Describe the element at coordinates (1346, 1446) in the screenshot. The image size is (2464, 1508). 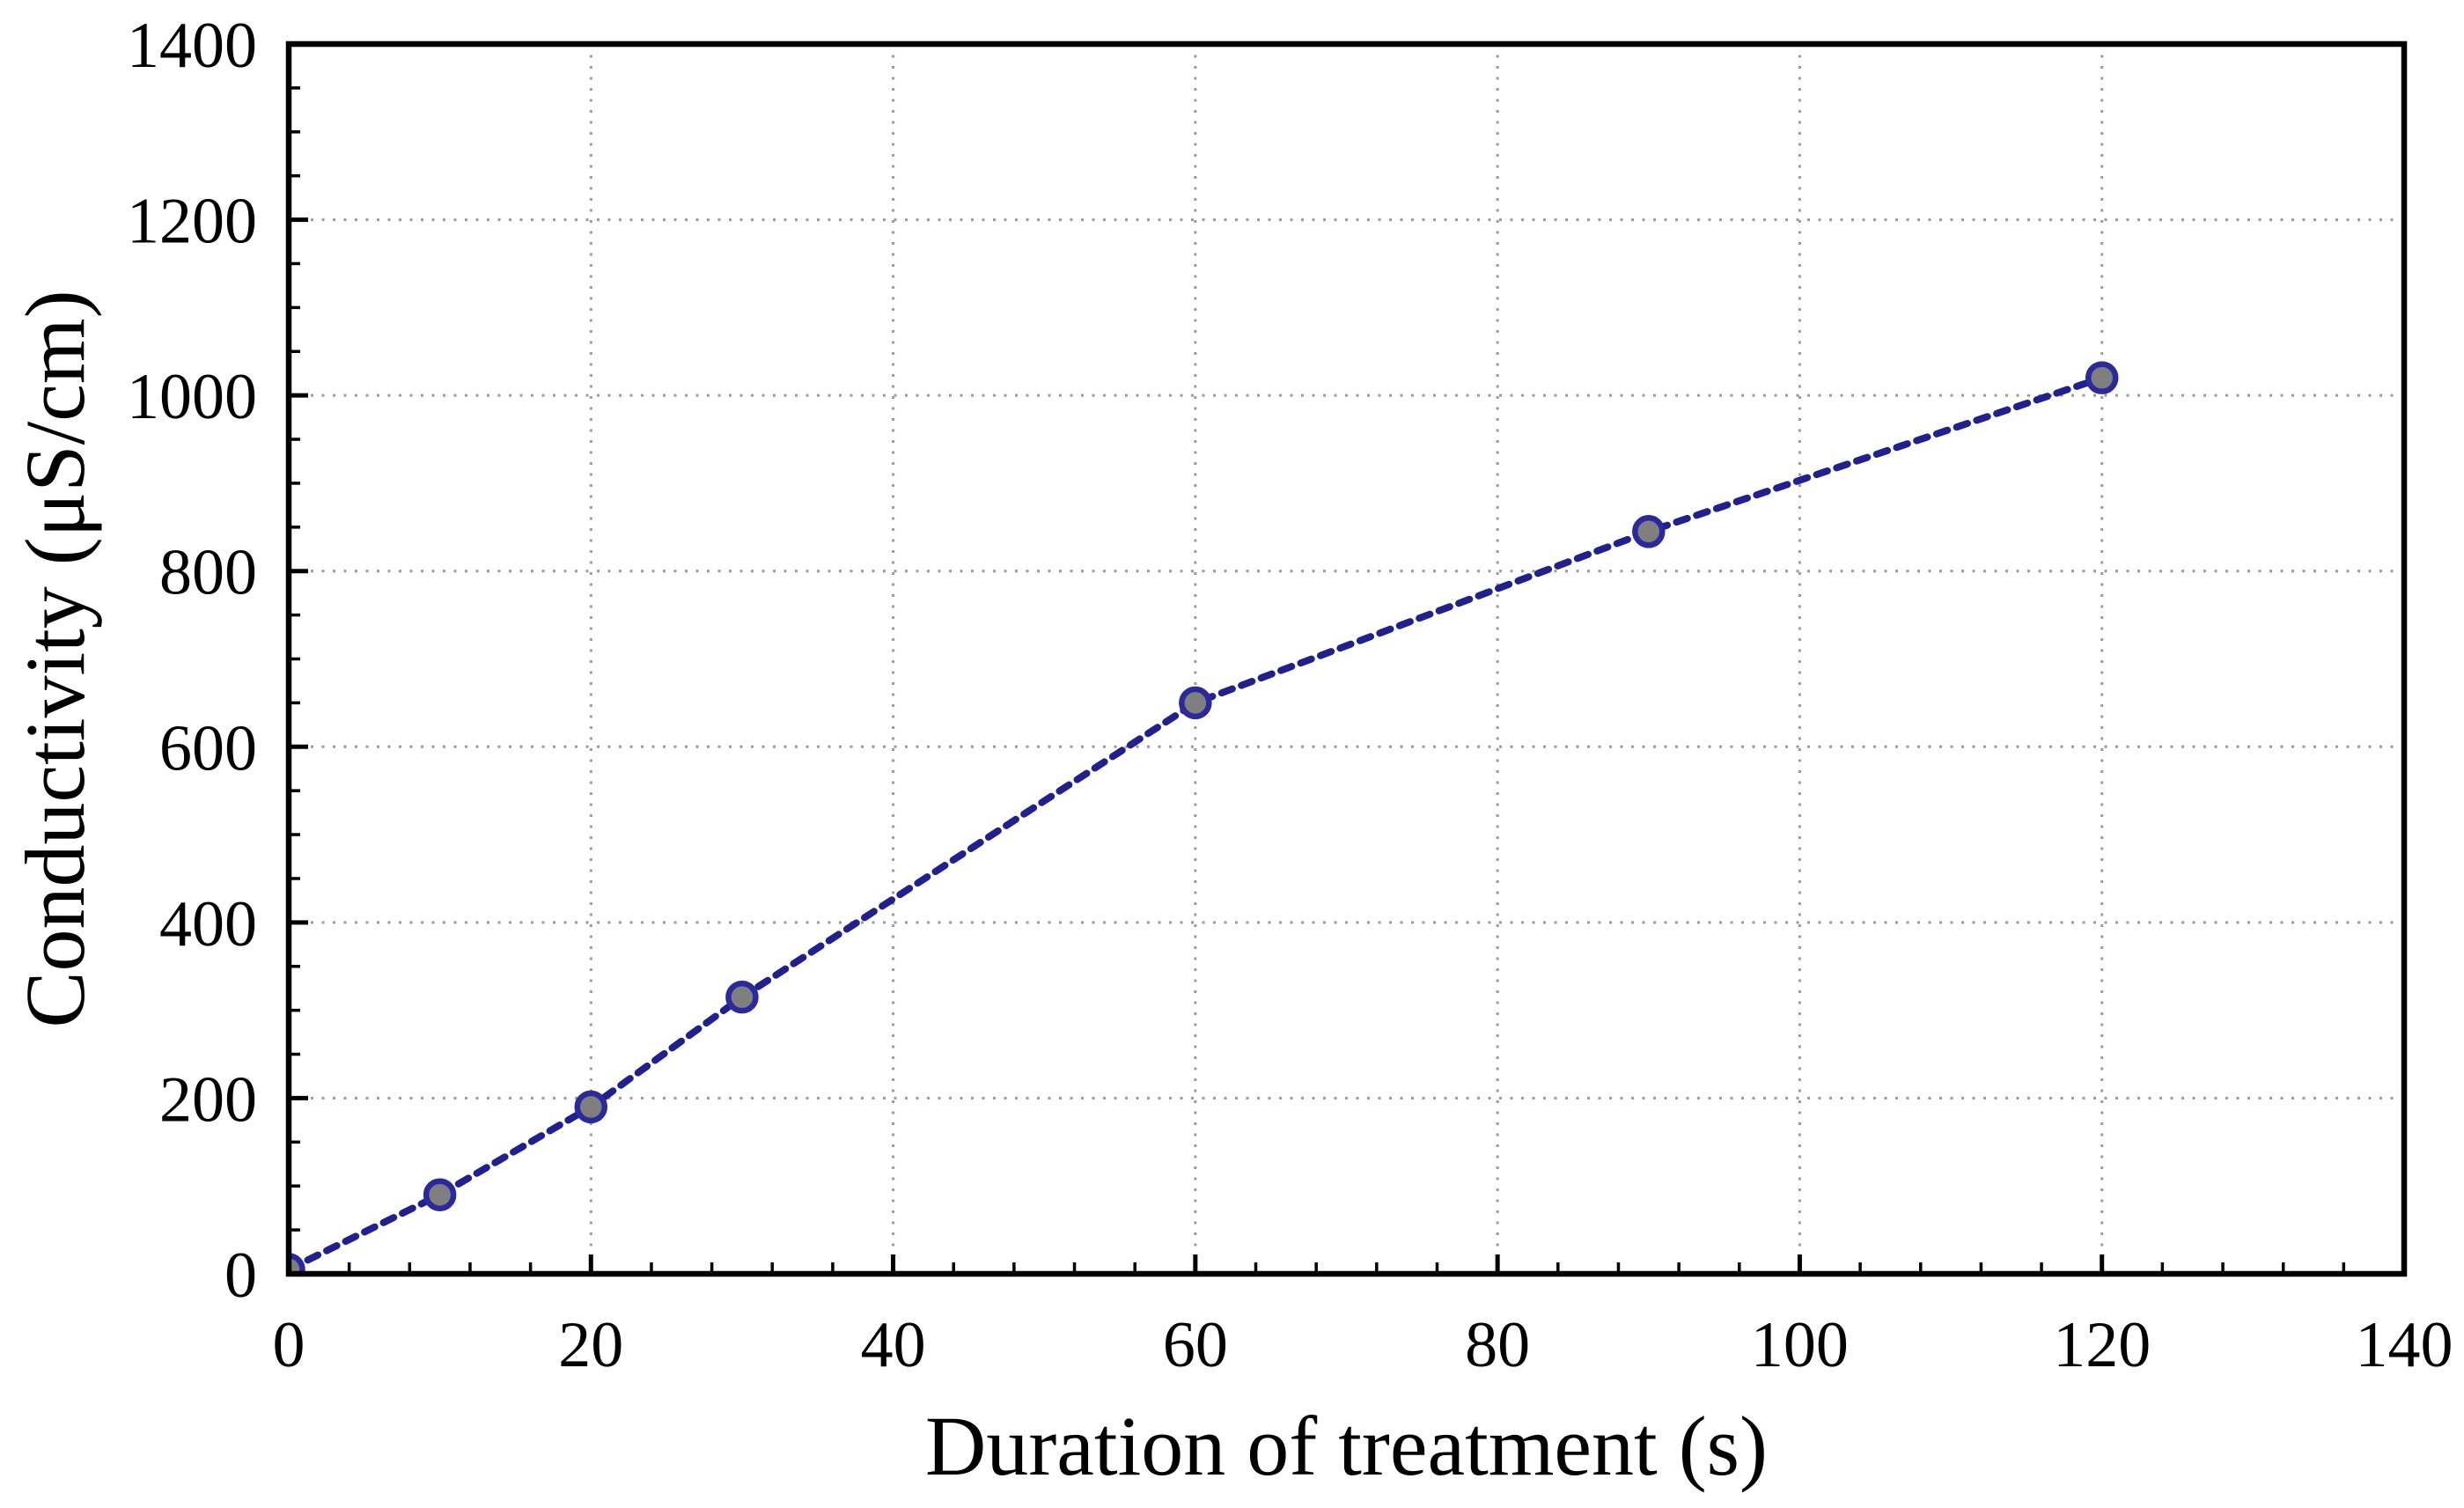
I see `x-axis-title: Duration of treatment (s)` at that location.